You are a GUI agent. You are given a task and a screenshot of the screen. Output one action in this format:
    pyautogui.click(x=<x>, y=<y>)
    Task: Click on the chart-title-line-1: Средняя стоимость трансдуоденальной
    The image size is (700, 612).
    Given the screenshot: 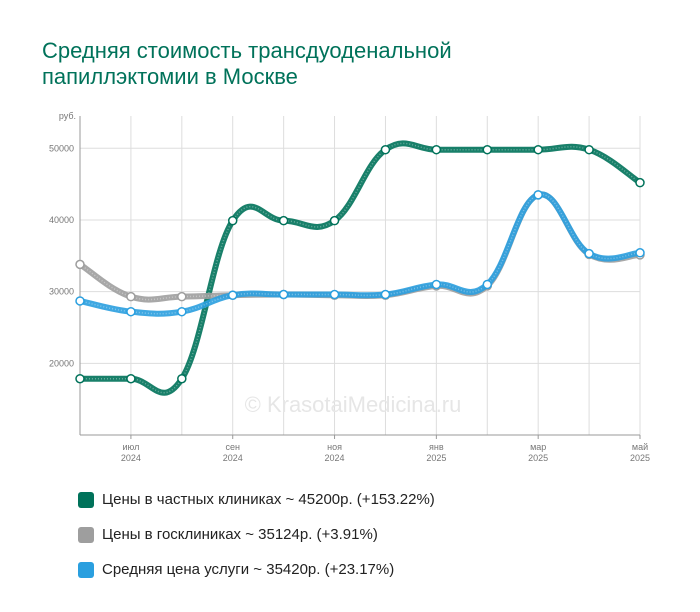 What is the action you would take?
    pyautogui.click(x=247, y=50)
    